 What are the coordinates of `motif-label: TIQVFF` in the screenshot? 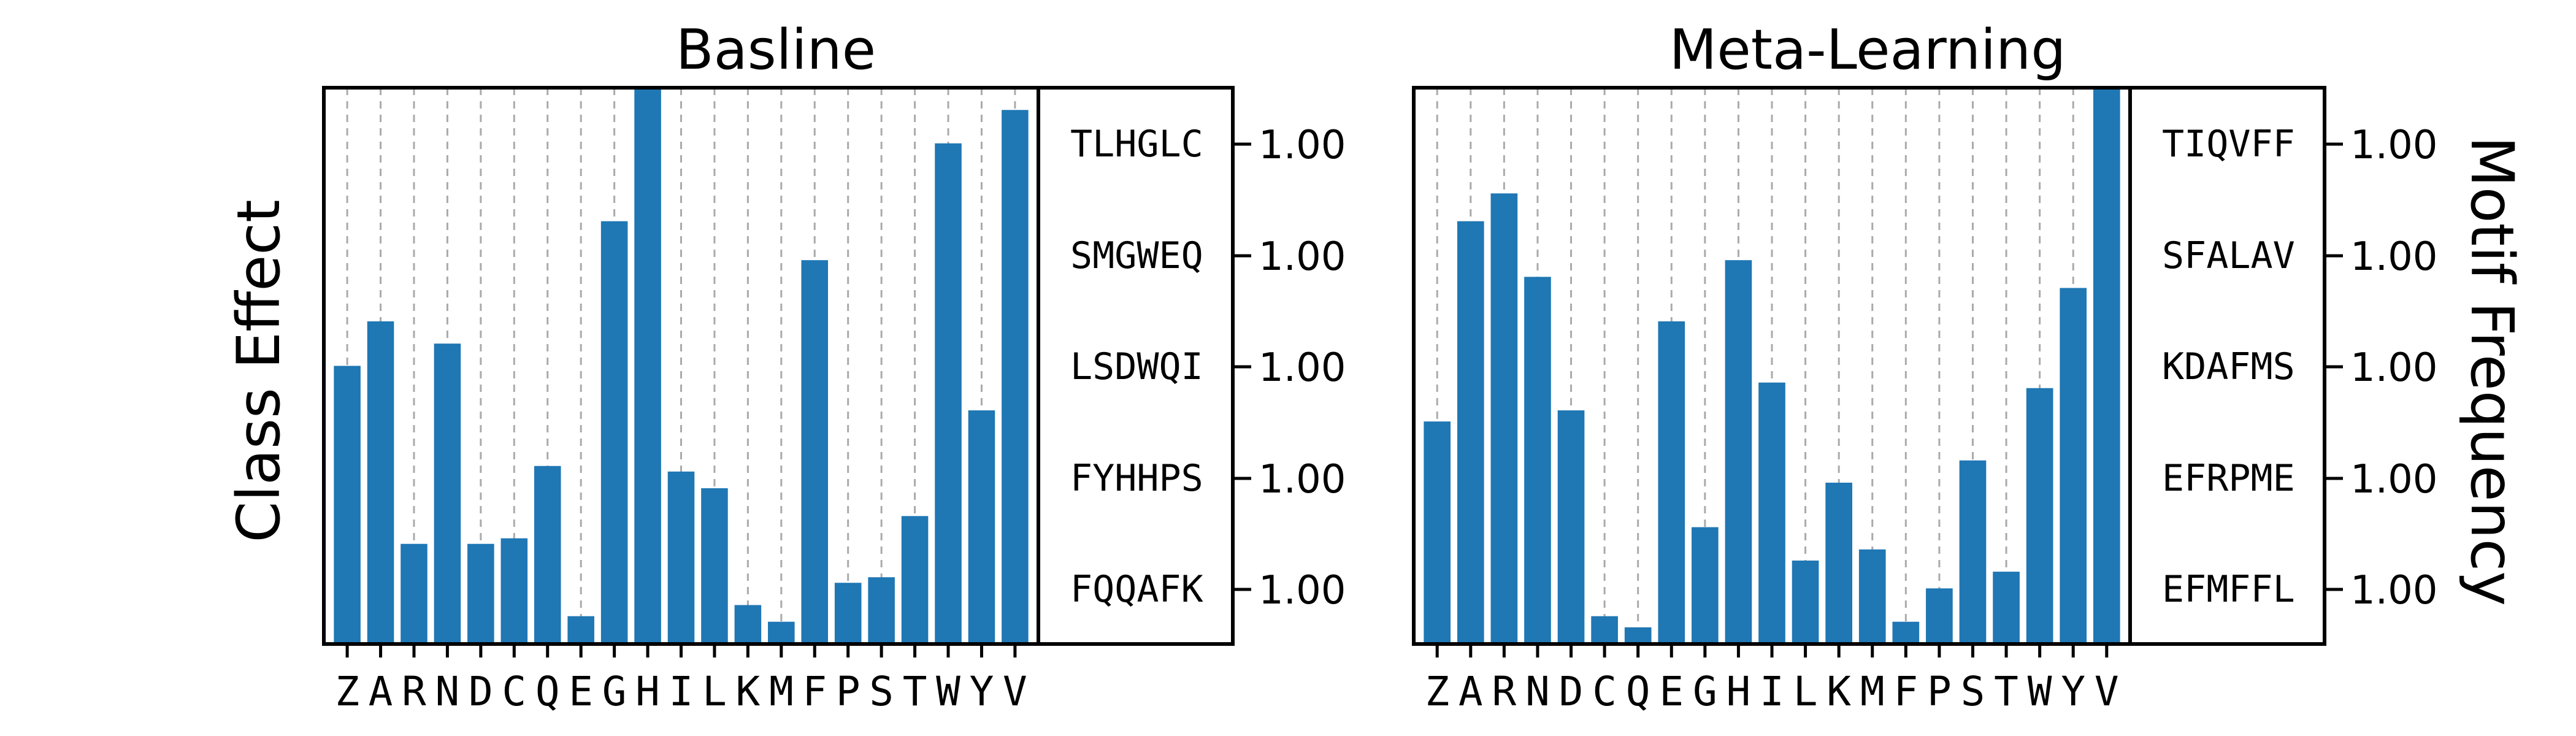 It's located at (2228, 144).